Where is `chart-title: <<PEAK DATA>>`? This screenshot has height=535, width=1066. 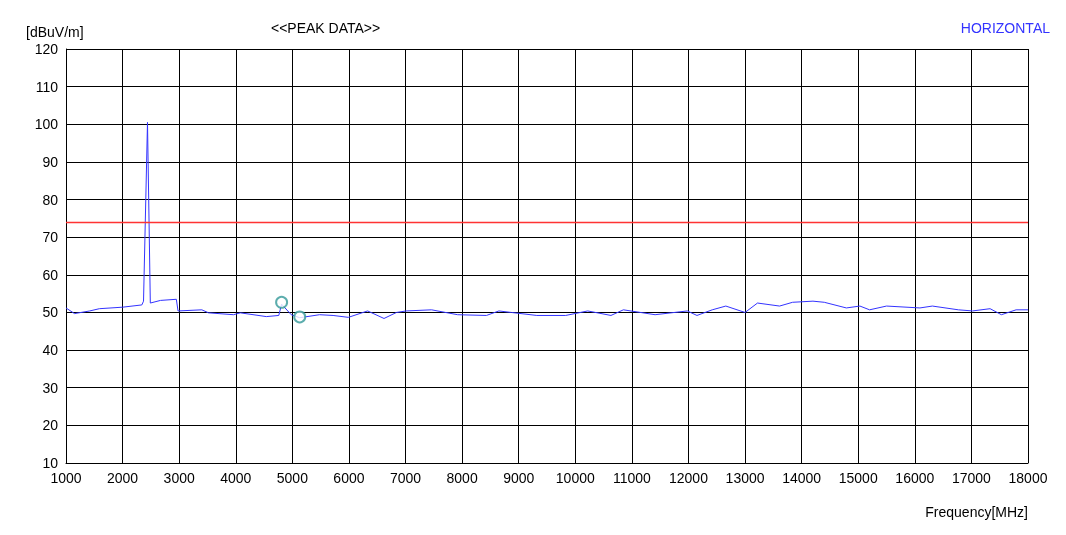 chart-title: <<PEAK DATA>> is located at coordinates (326, 28).